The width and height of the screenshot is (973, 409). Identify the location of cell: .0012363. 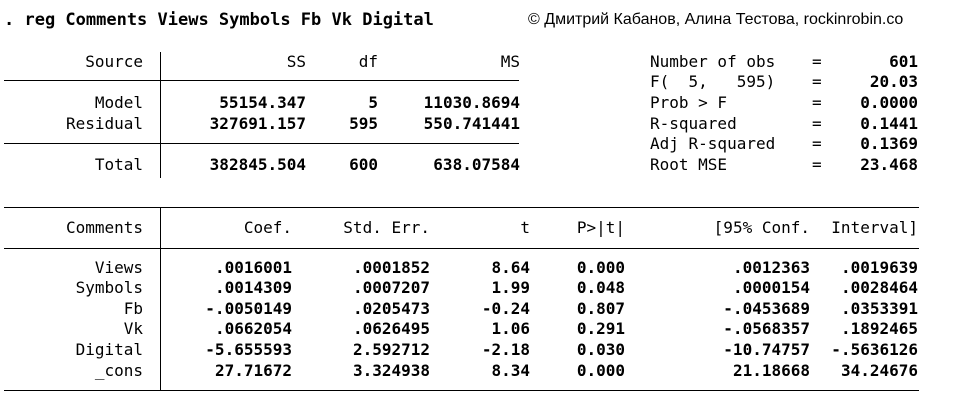
(771, 267).